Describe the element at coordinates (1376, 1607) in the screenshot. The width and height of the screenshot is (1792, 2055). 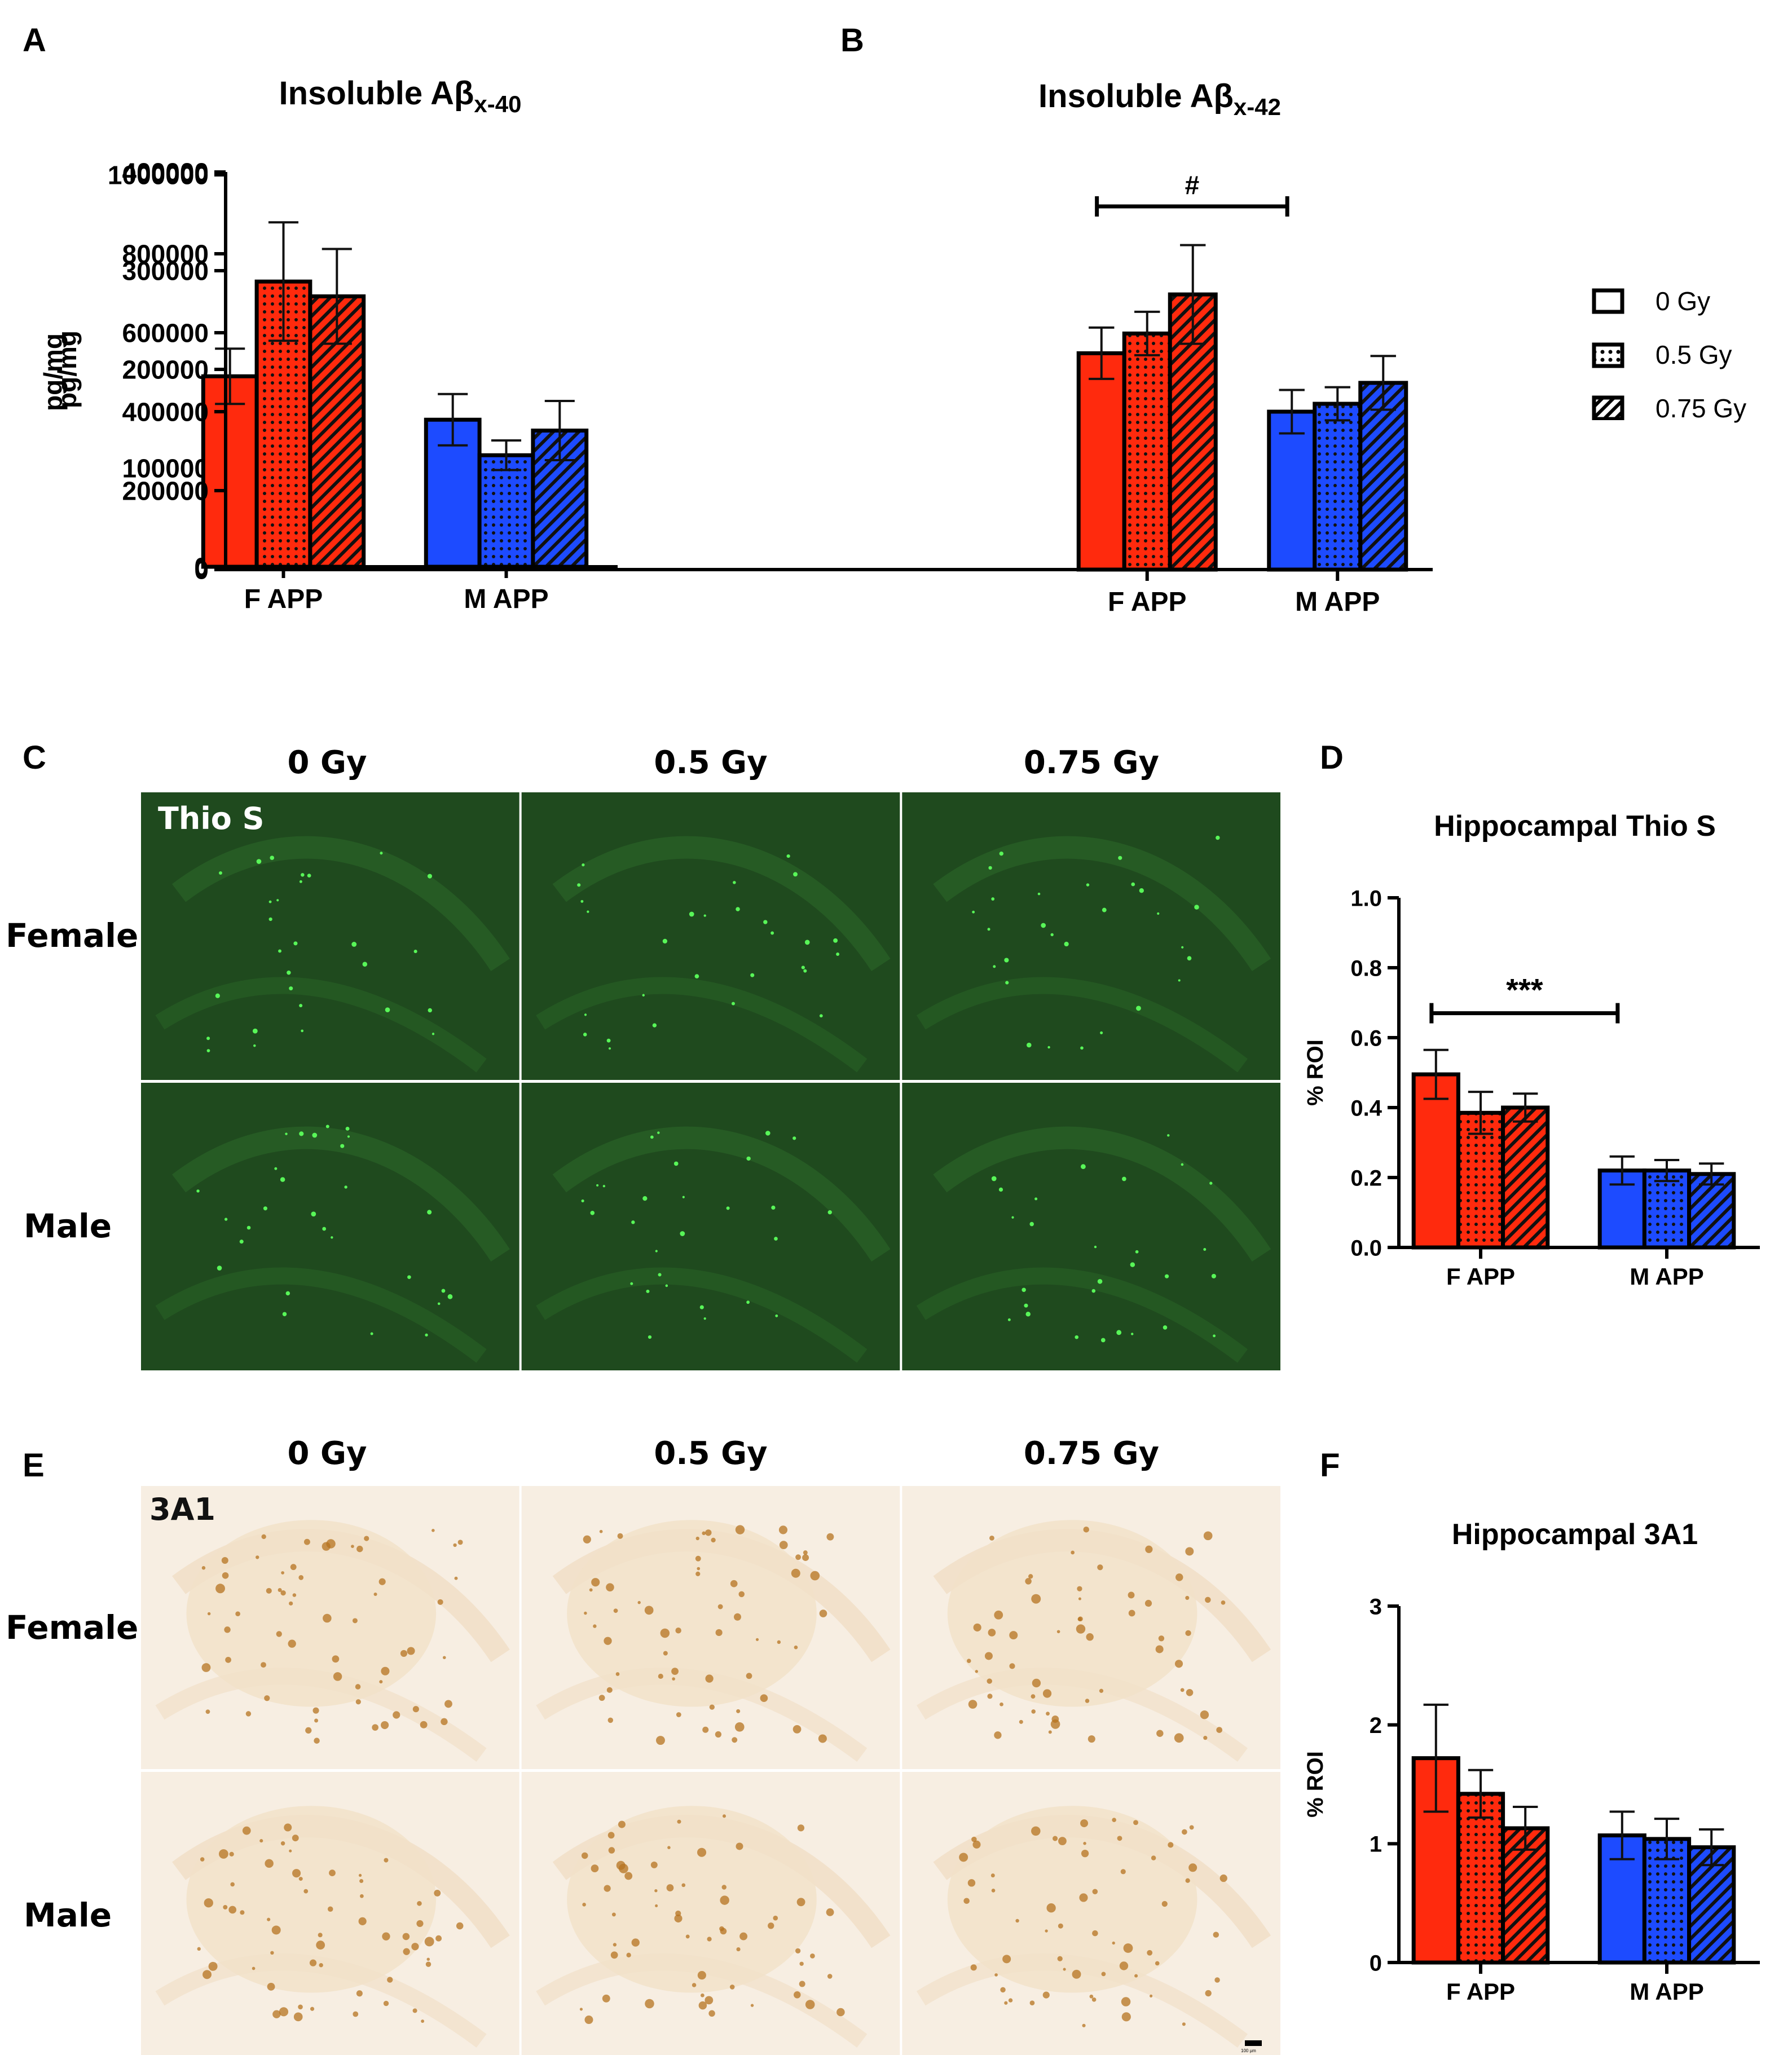
I see `y-tick-label: 3` at that location.